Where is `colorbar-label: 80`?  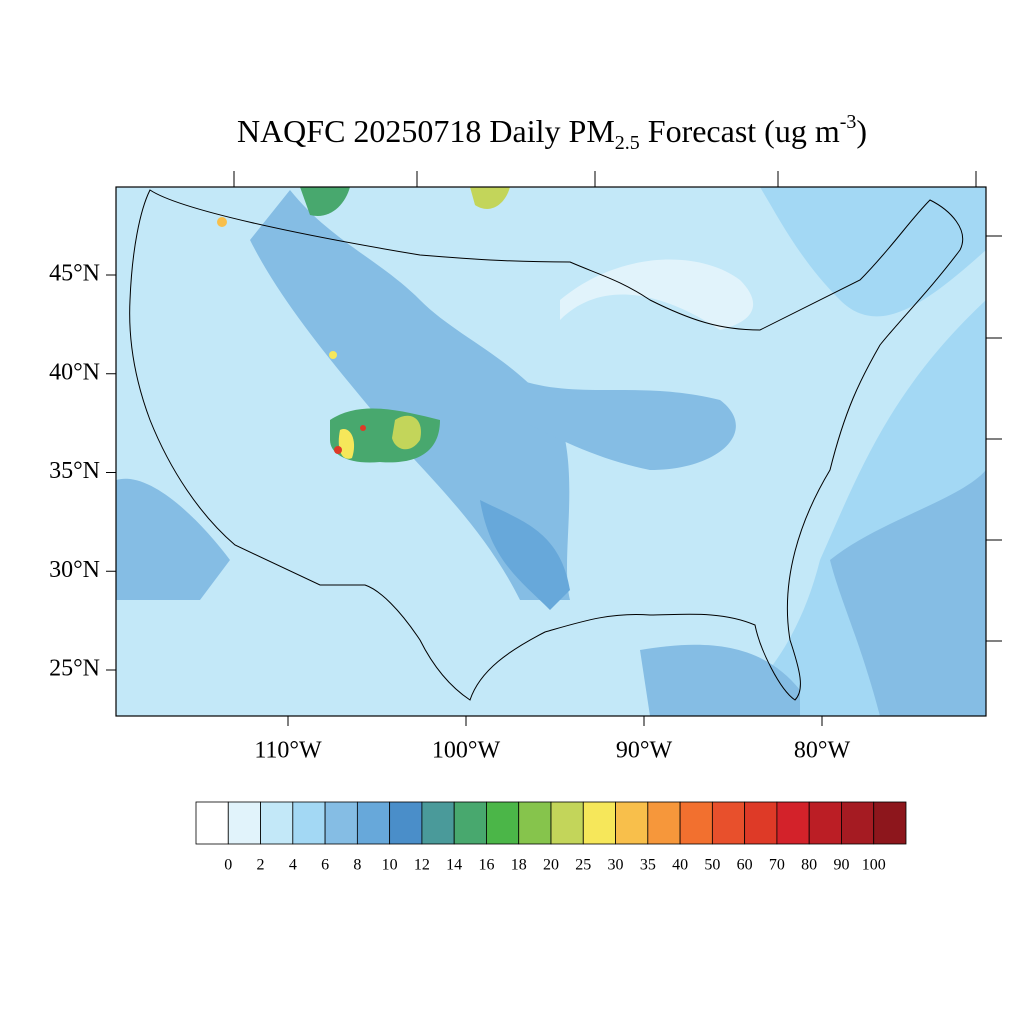 colorbar-label: 80 is located at coordinates (809, 865).